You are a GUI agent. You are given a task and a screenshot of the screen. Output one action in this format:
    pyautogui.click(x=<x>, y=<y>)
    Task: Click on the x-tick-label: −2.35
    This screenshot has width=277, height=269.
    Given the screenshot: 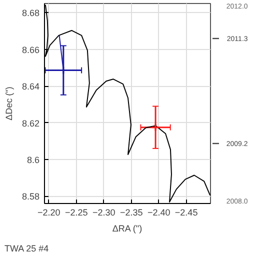 What is the action you would take?
    pyautogui.click(x=131, y=213)
    